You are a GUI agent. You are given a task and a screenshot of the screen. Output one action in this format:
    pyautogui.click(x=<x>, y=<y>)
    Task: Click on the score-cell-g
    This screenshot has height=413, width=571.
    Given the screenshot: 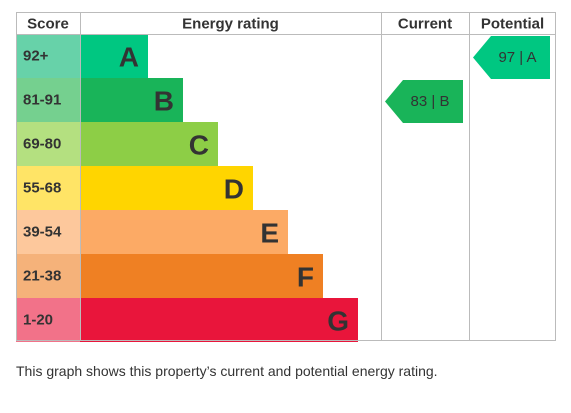 What is the action you would take?
    pyautogui.click(x=48, y=320)
    